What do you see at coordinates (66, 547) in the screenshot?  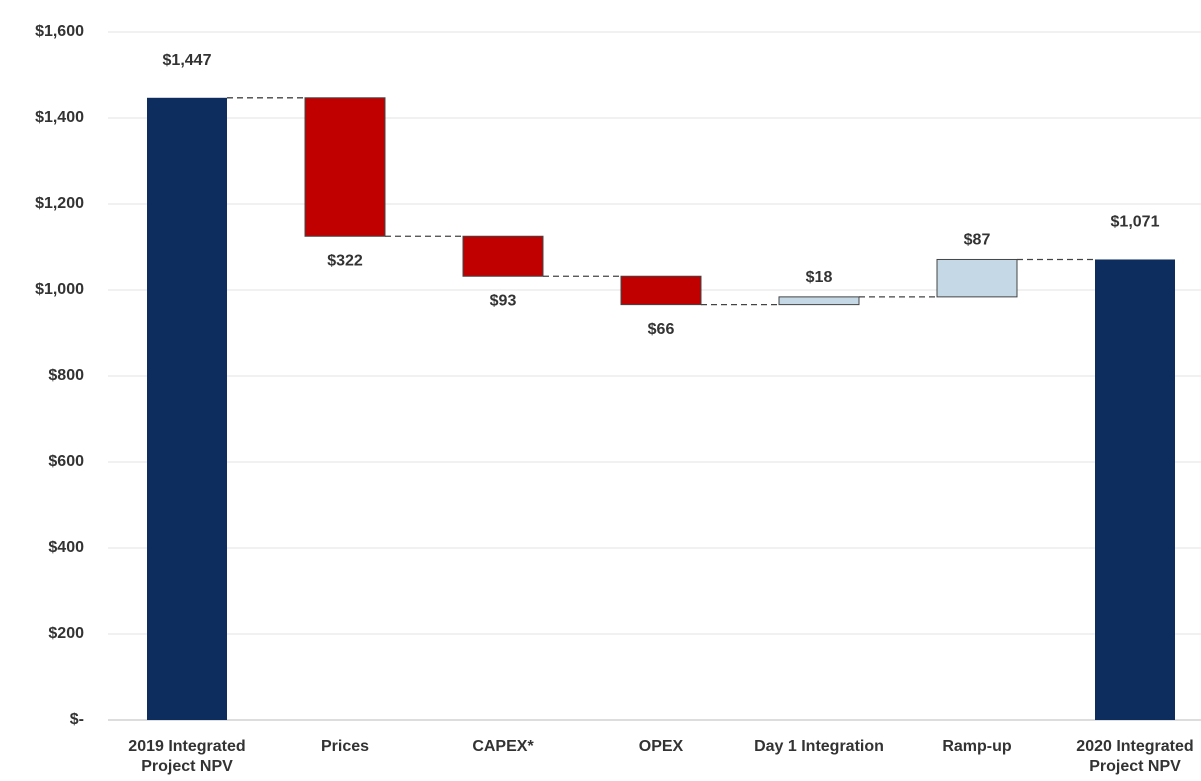 I see `y-tick-label: $400` at bounding box center [66, 547].